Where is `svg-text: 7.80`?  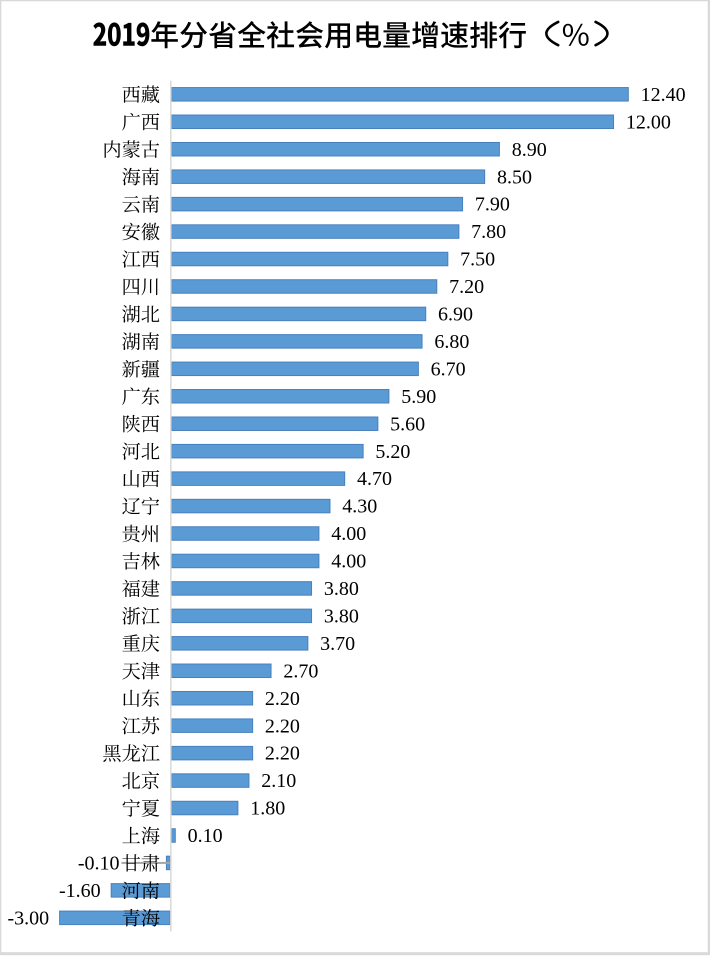 svg-text: 7.80 is located at coordinates (488, 232).